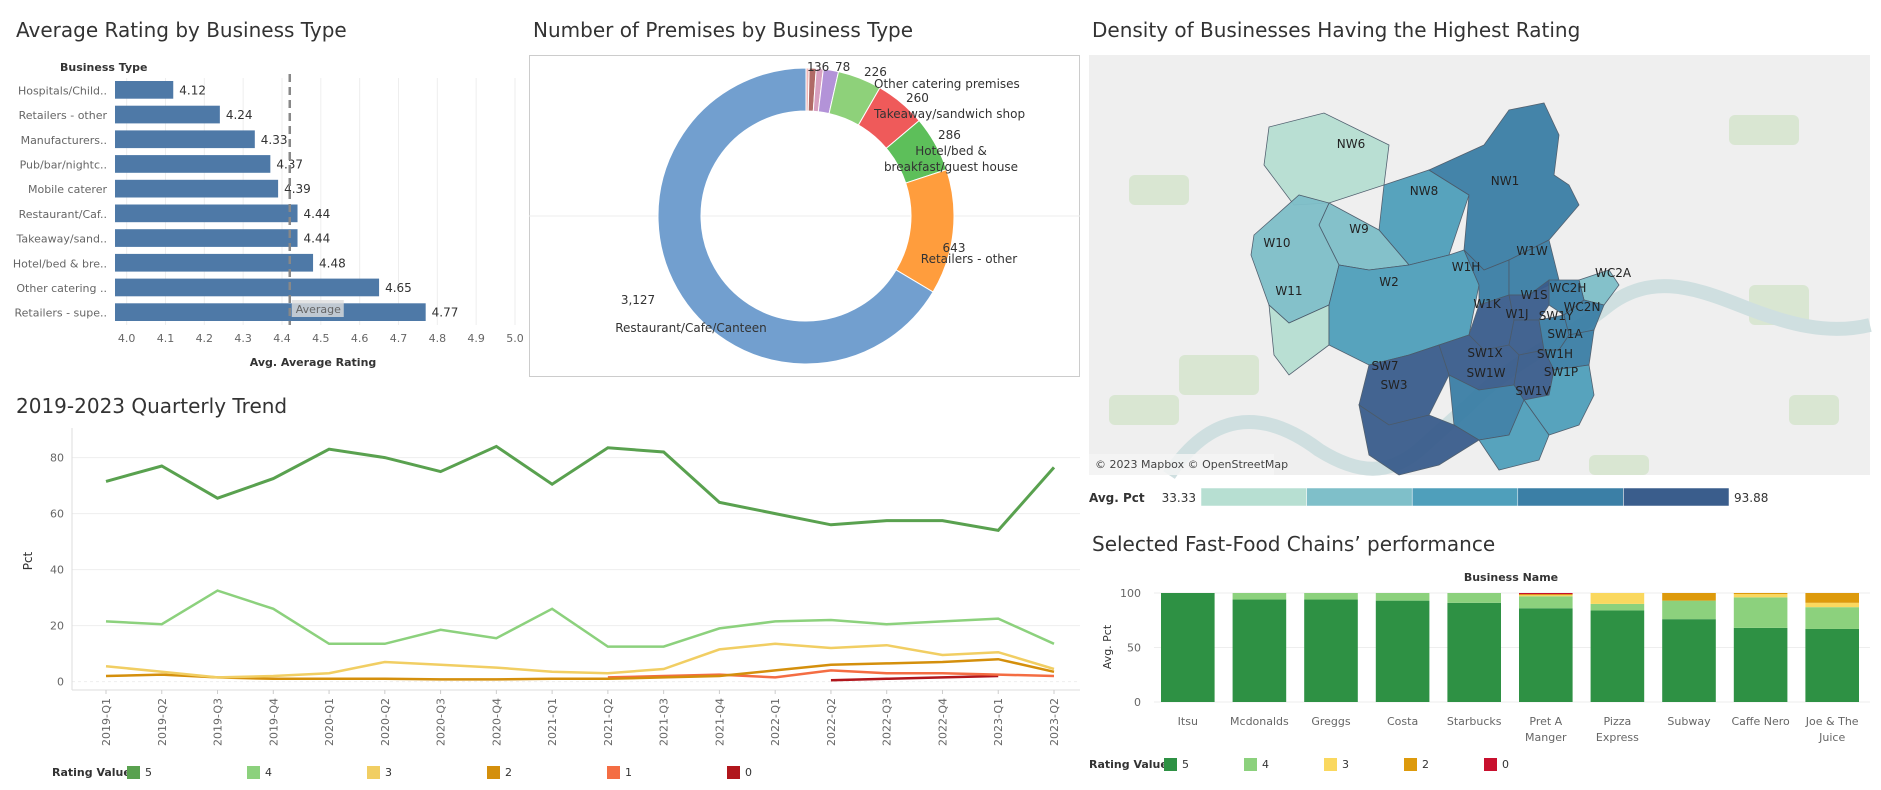  I want to click on x-tick-label: 2019-Q3, so click(218, 722).